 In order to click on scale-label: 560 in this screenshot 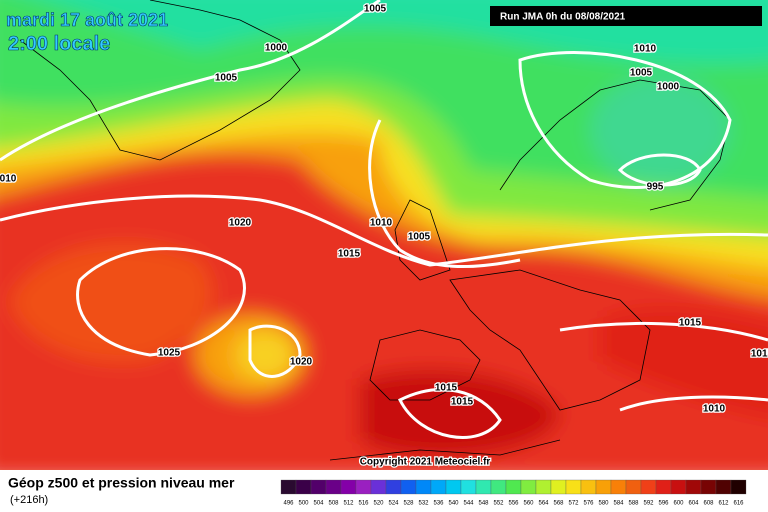, I will do `click(528, 504)`.